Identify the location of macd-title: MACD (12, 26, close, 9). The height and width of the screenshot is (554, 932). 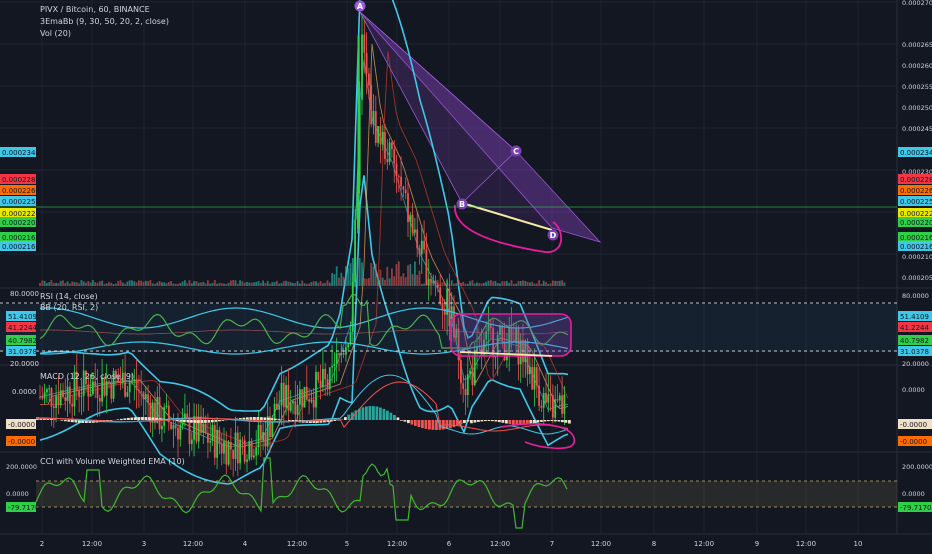
(87, 376).